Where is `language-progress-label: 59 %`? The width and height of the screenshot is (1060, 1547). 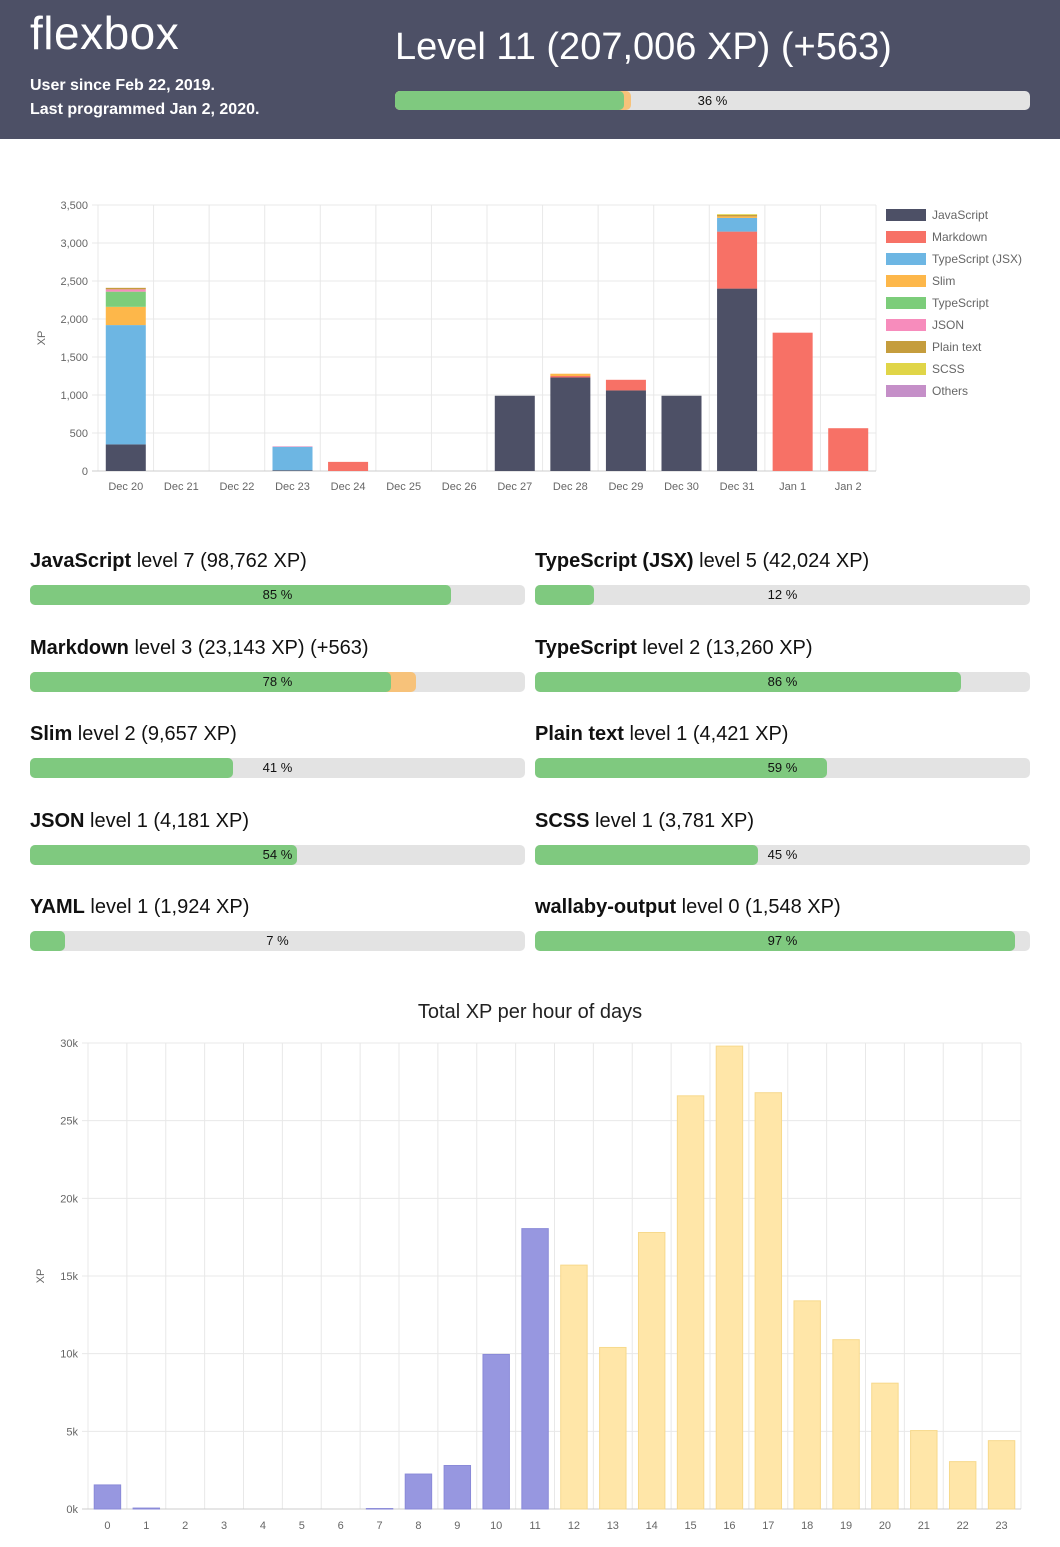 language-progress-label: 59 % is located at coordinates (782, 767).